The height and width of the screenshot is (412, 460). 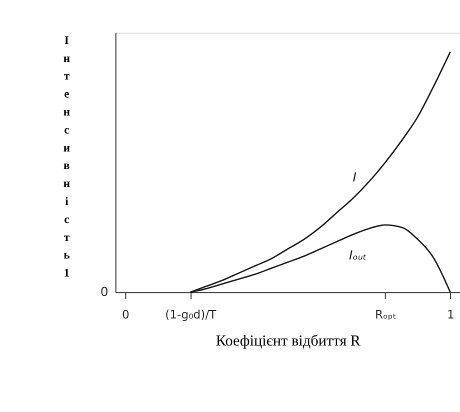 I want to click on x-tick-label: 0, so click(x=126, y=315).